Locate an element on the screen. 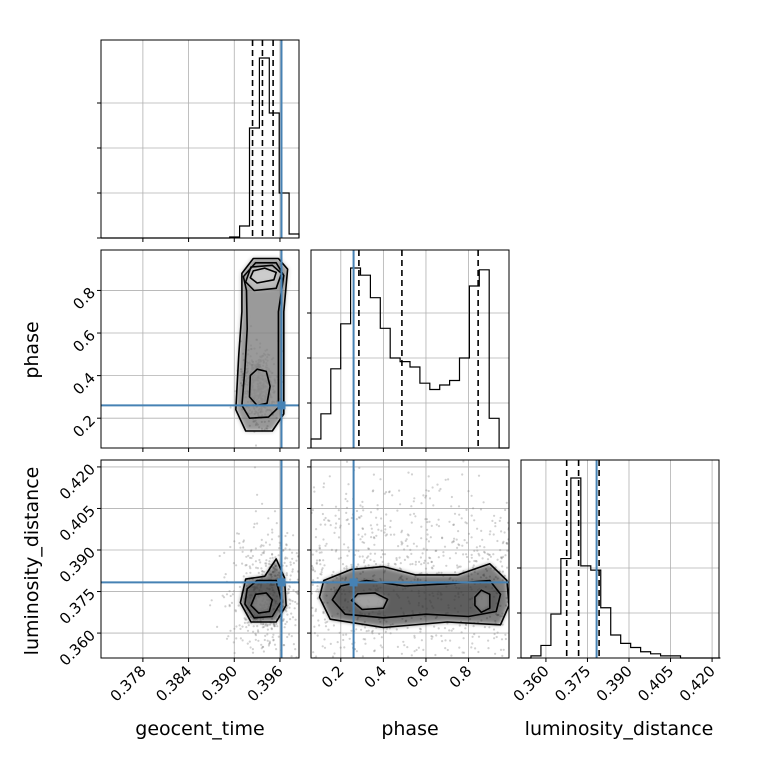  ytick-label-phase: 0.2 is located at coordinates (84, 426).